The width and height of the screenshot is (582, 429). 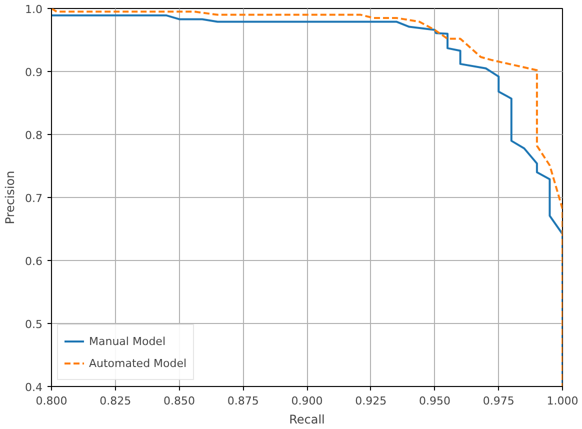 I want to click on x-tick-label: 0.900, so click(x=307, y=401).